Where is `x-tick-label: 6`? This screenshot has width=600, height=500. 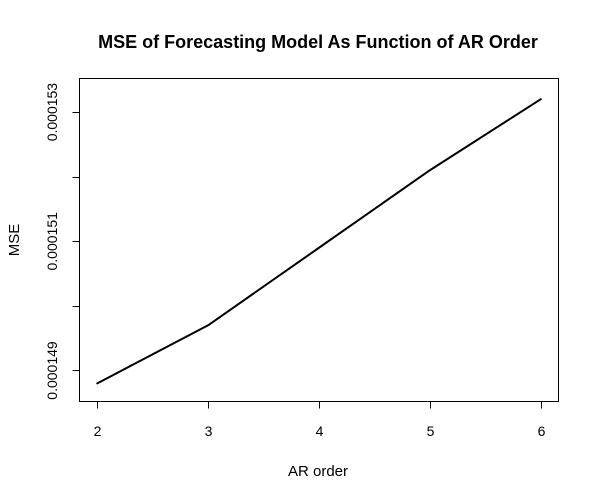
x-tick-label: 6 is located at coordinates (542, 431).